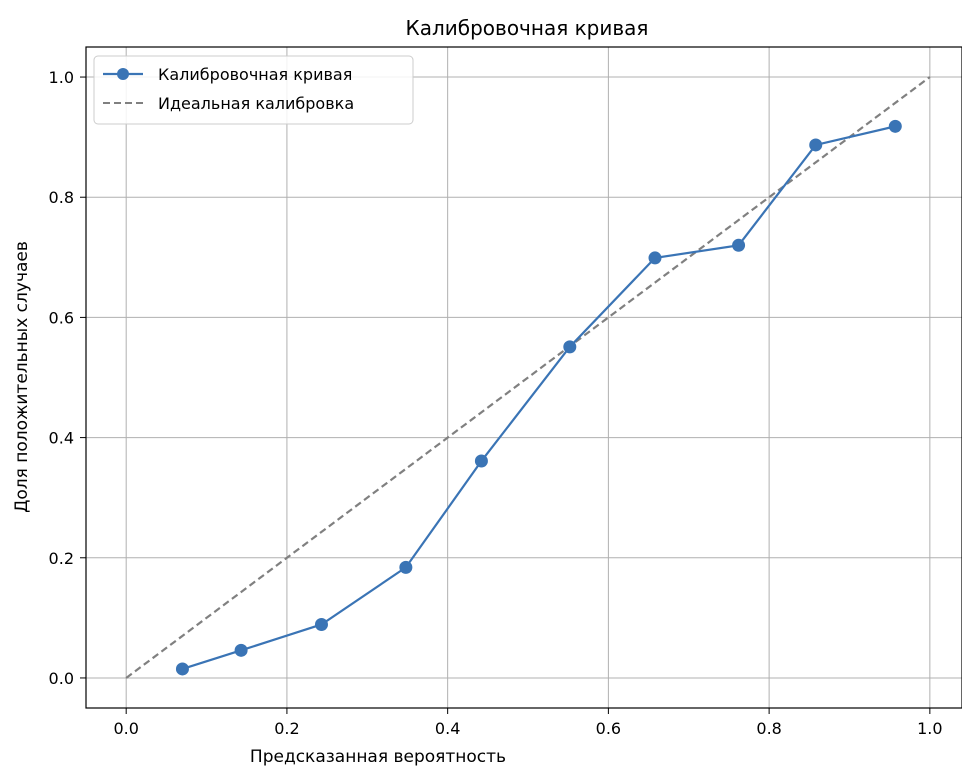  What do you see at coordinates (22, 377) in the screenshot?
I see `y-axis-label: Доля положительных случаев` at bounding box center [22, 377].